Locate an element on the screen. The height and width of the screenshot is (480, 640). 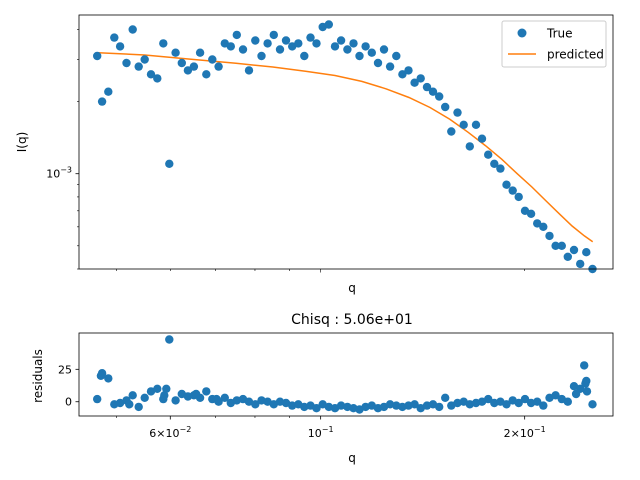
residuals-x-tick-label: 6×10⁻² is located at coordinates (170, 432).